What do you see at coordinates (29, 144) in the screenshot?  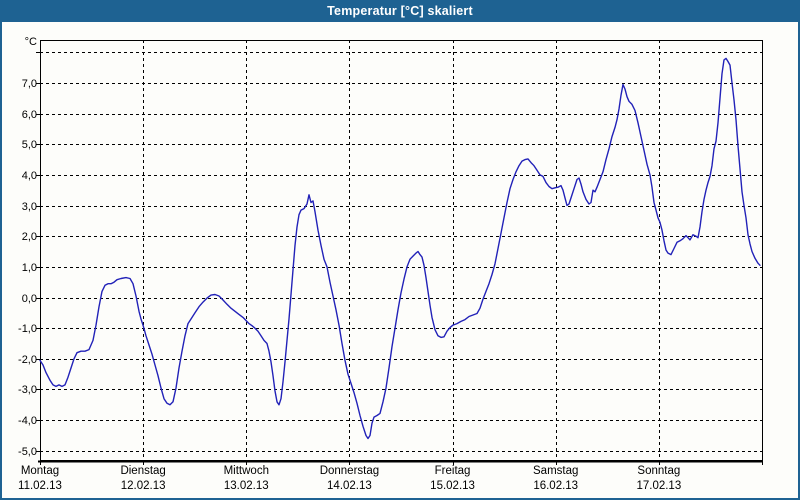 I see `y-axis-label: 5,0` at bounding box center [29, 144].